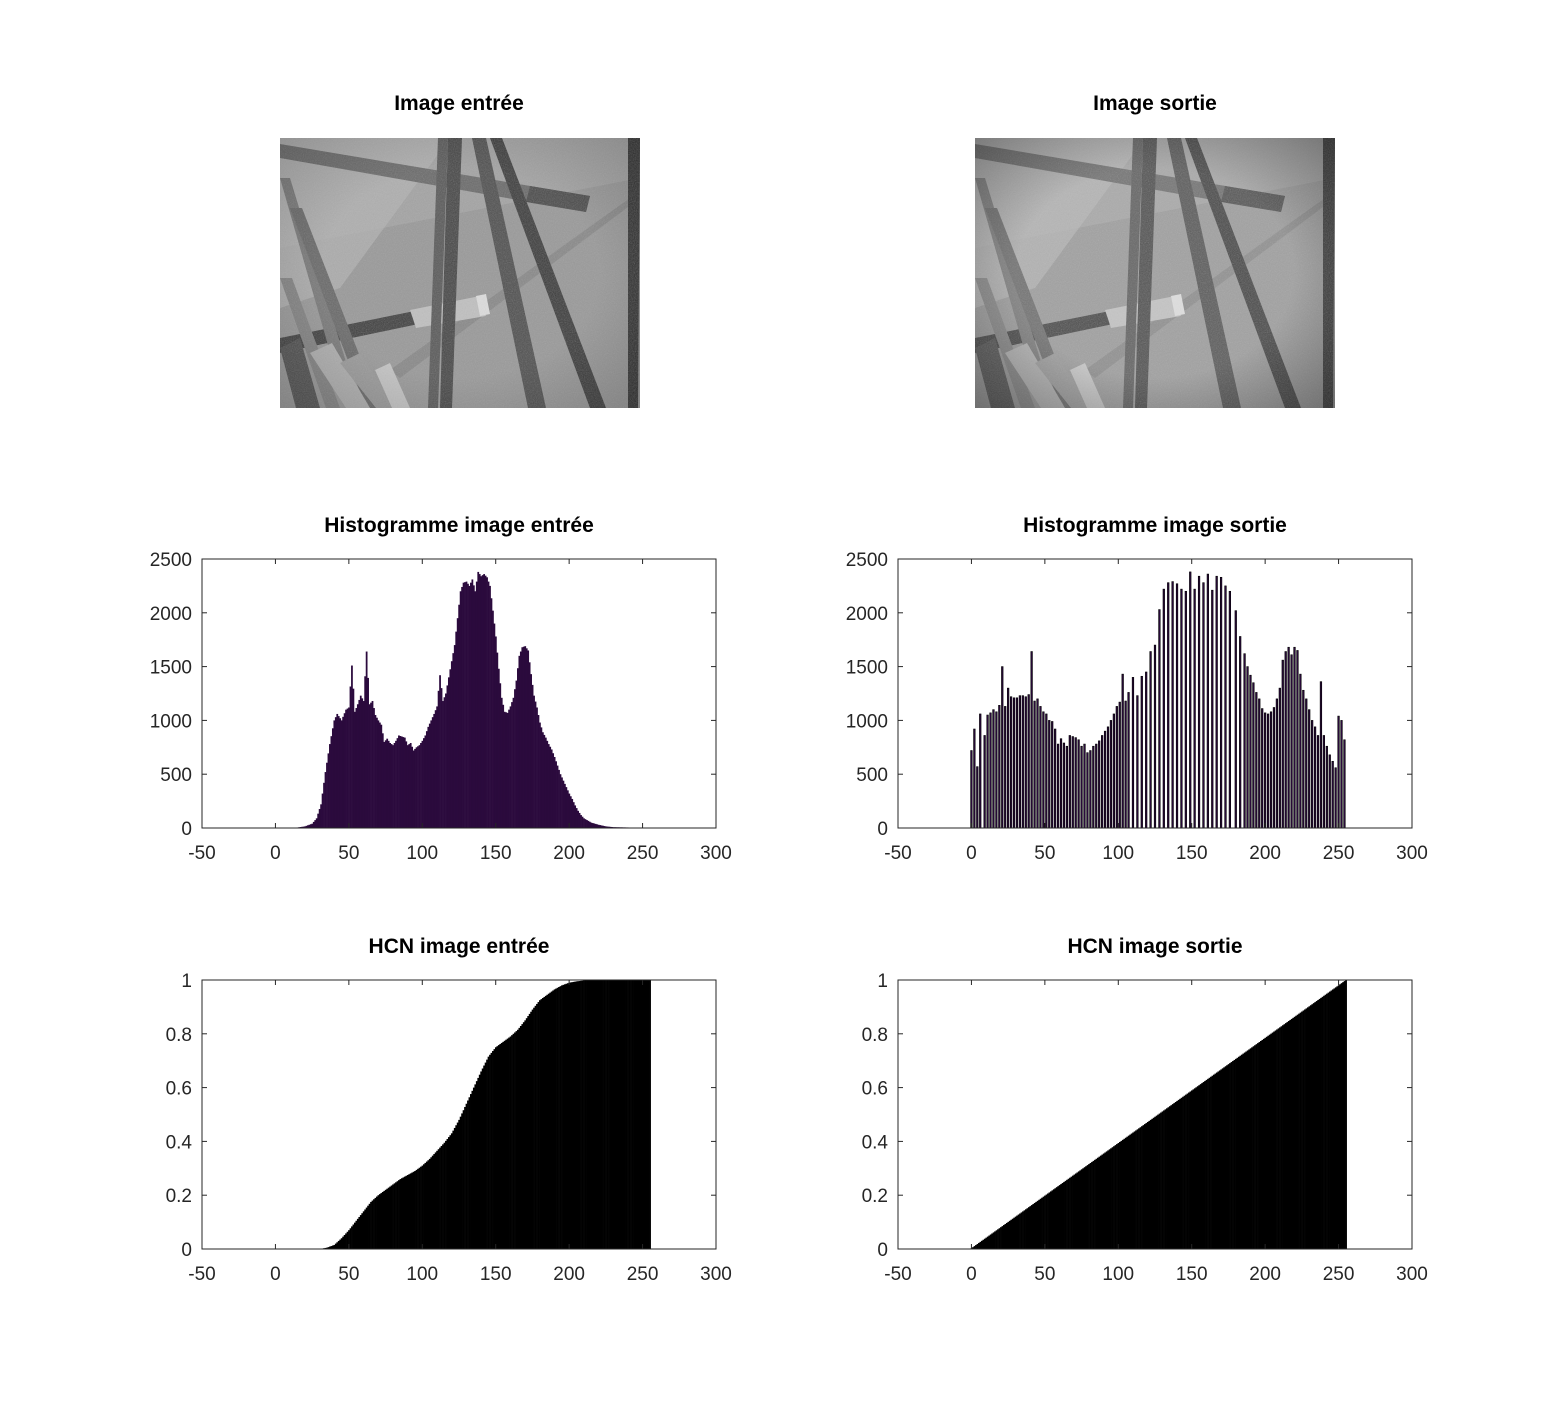 The width and height of the screenshot is (1560, 1404). I want to click on bar-series, so click(485, 1114).